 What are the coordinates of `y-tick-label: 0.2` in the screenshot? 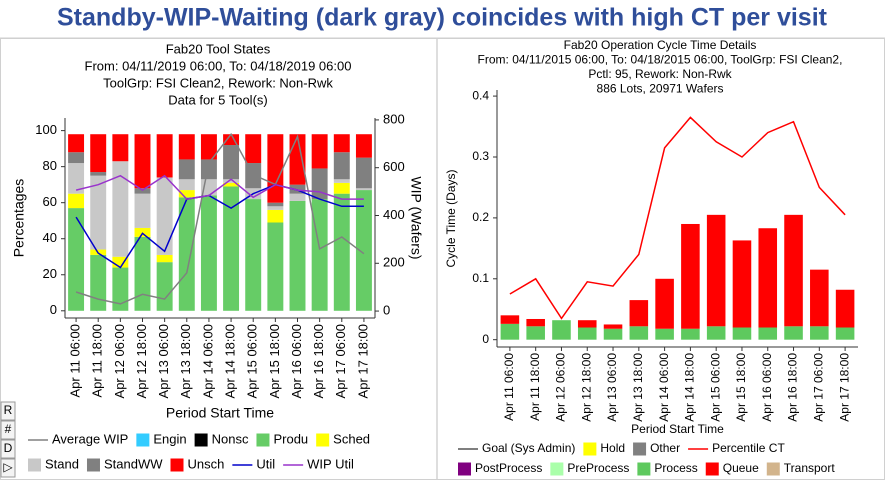 It's located at (480, 217).